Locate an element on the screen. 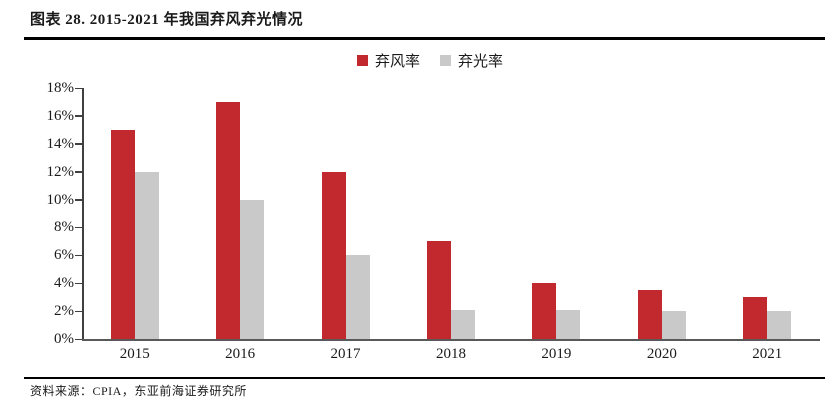 This screenshot has height=414, width=828. y-axis-tick-label: 10% is located at coordinates (60, 199).